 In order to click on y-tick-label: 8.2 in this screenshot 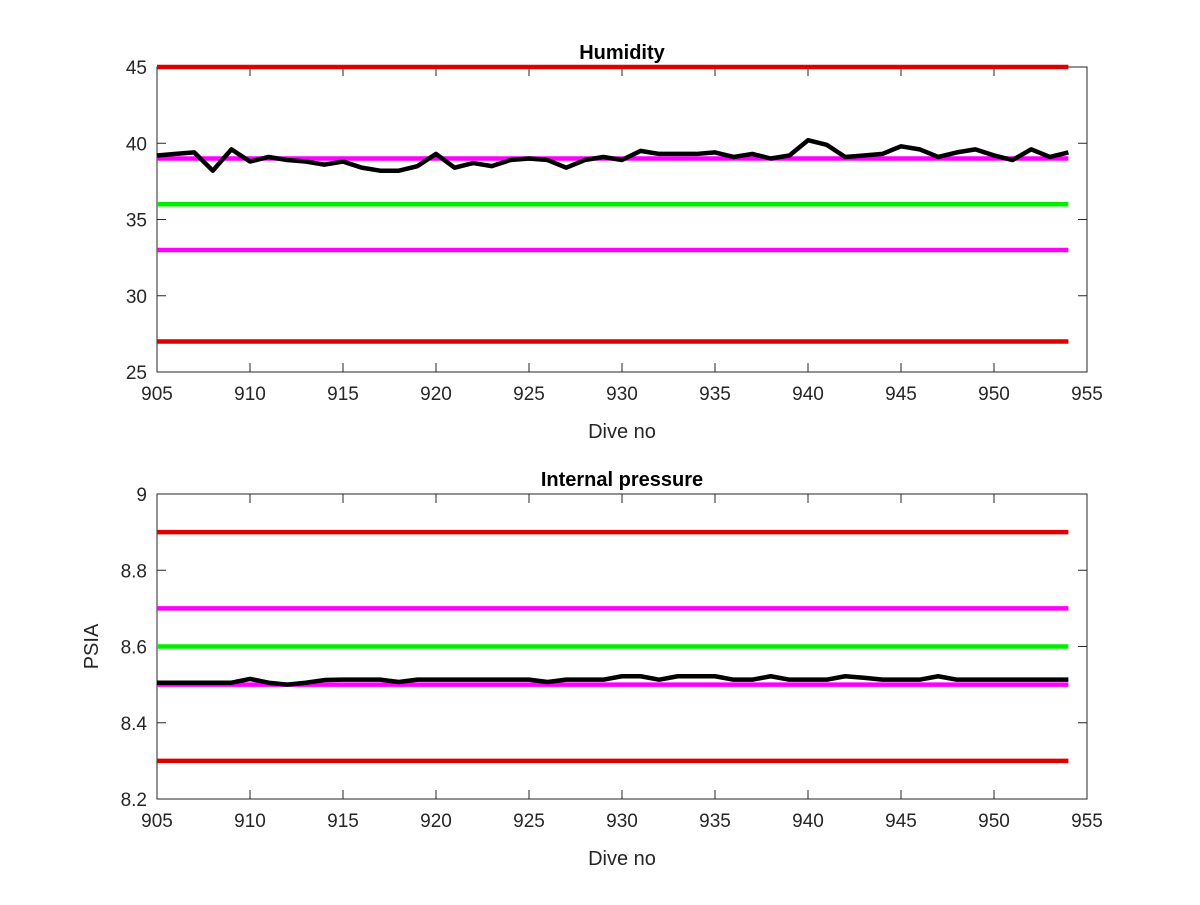, I will do `click(134, 800)`.